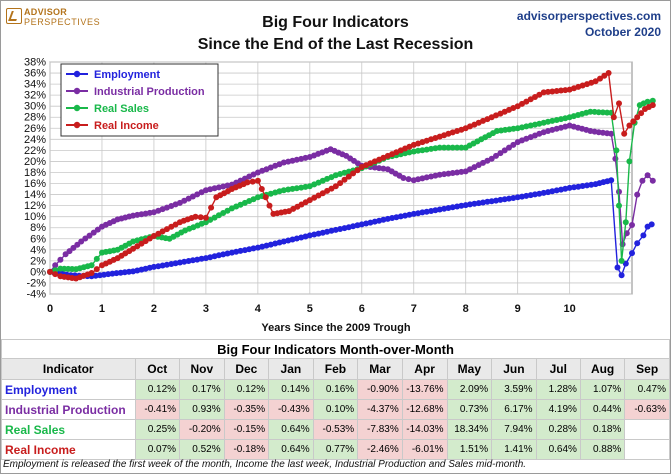  Describe the element at coordinates (202, 449) in the screenshot. I see `table-cell: 0.52%` at that location.